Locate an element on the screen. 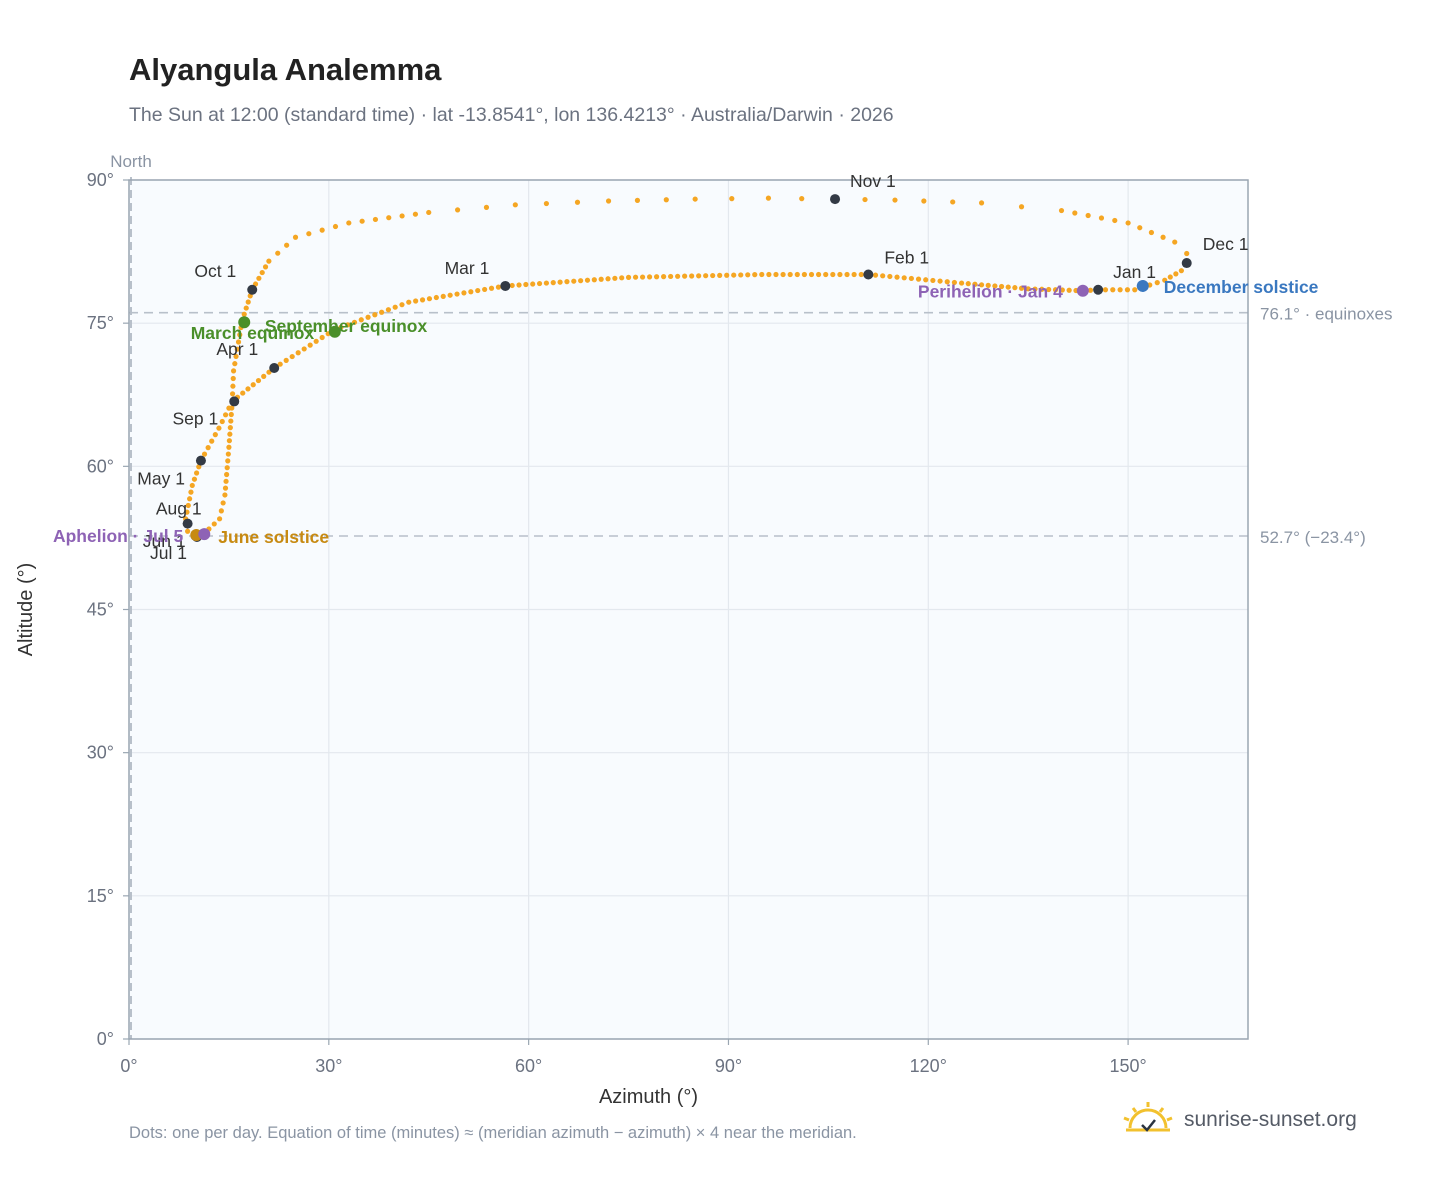  y-tick-label: 45° is located at coordinates (100, 610).